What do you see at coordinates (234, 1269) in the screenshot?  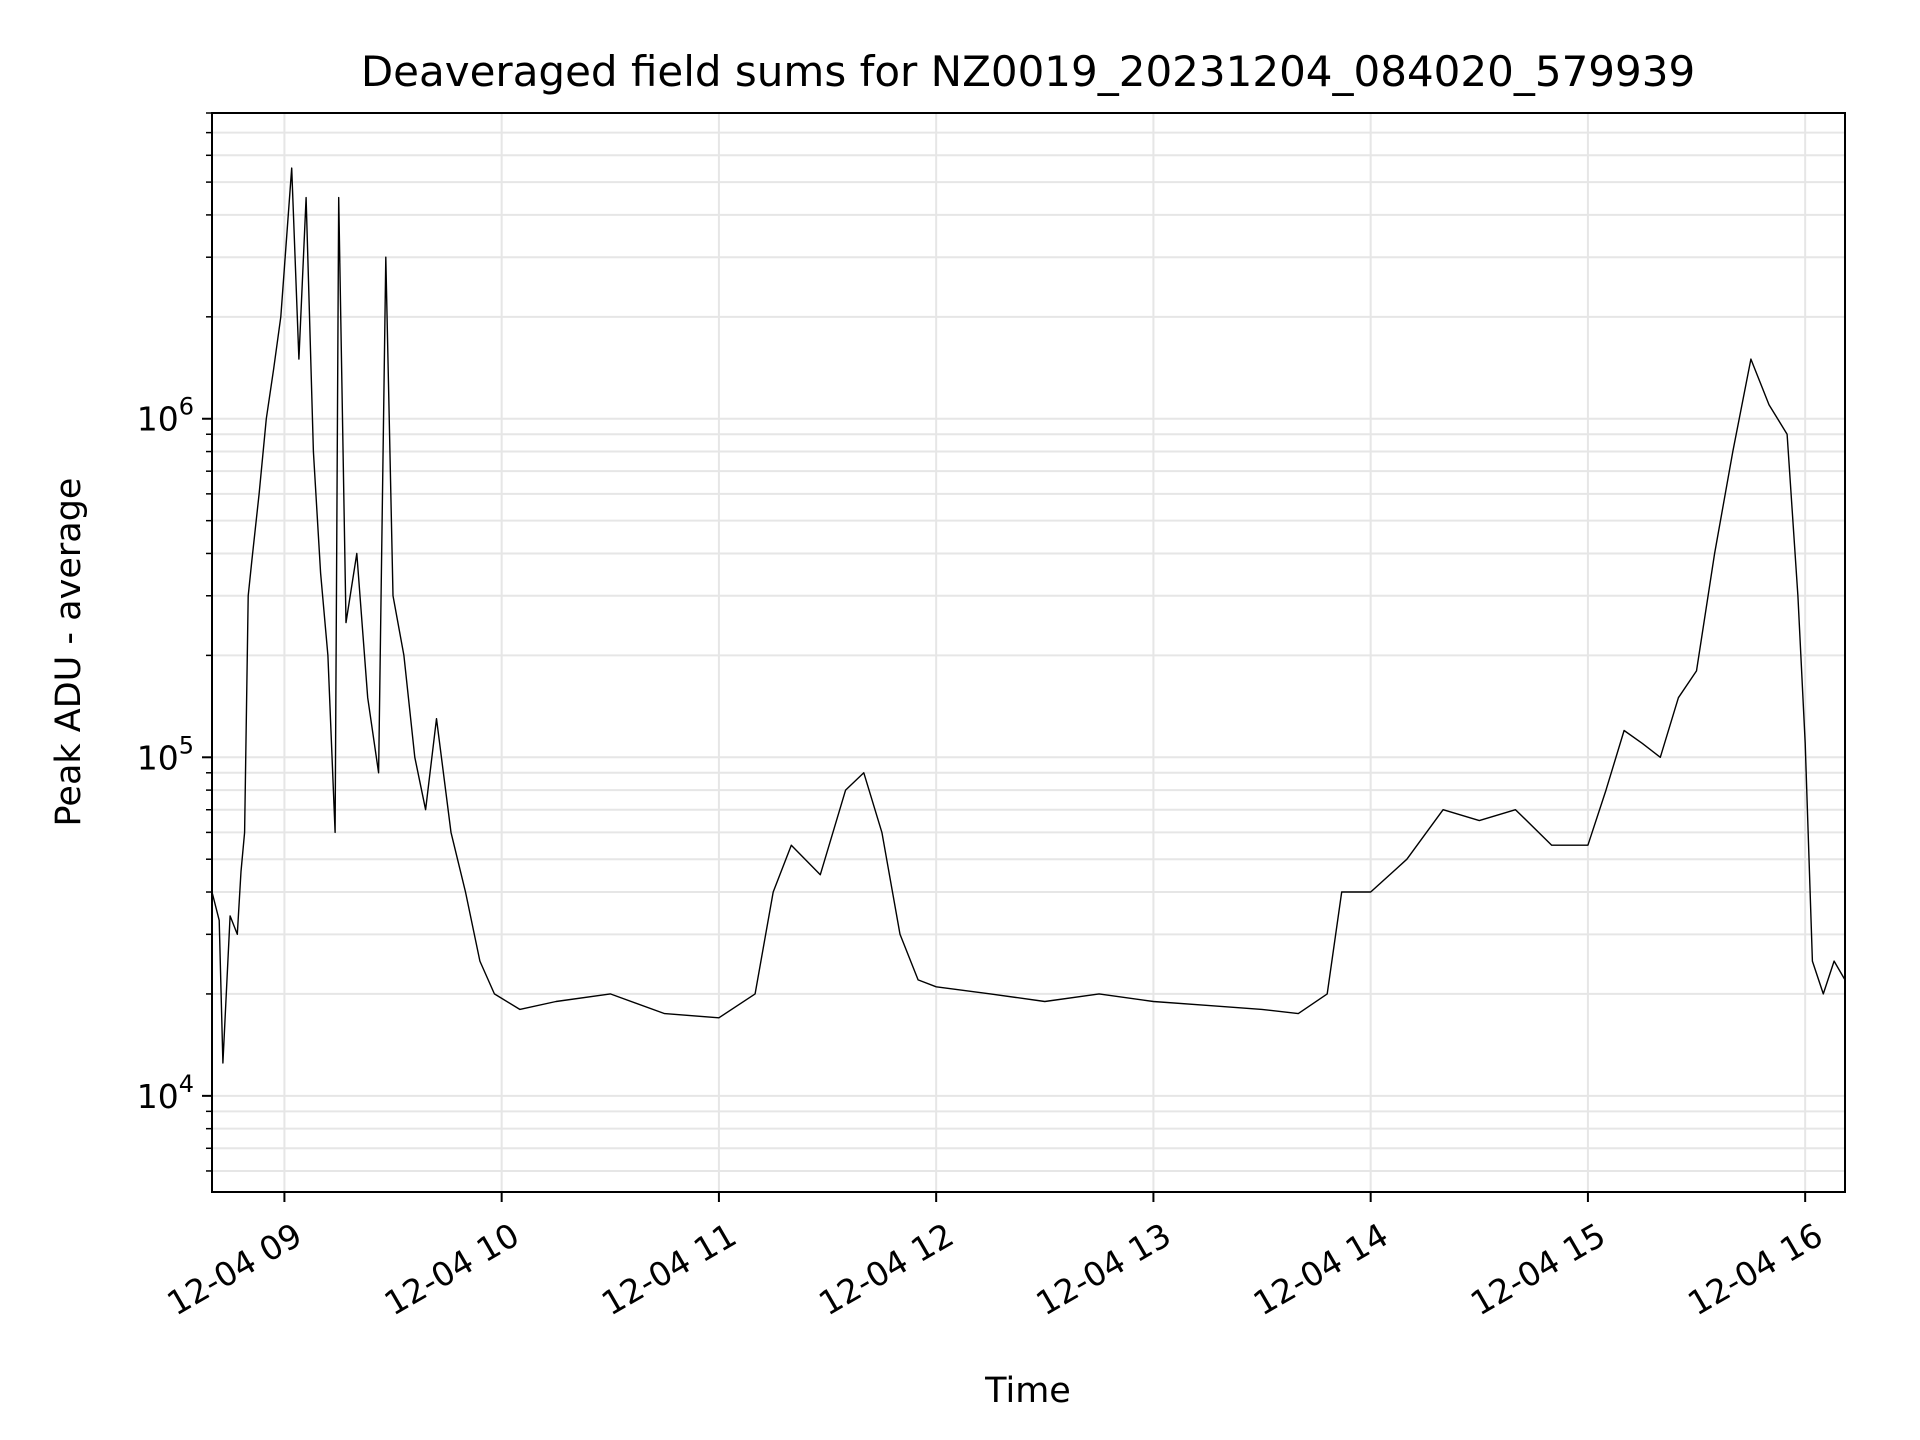 I see `x-tick-label: 12-04 09` at bounding box center [234, 1269].